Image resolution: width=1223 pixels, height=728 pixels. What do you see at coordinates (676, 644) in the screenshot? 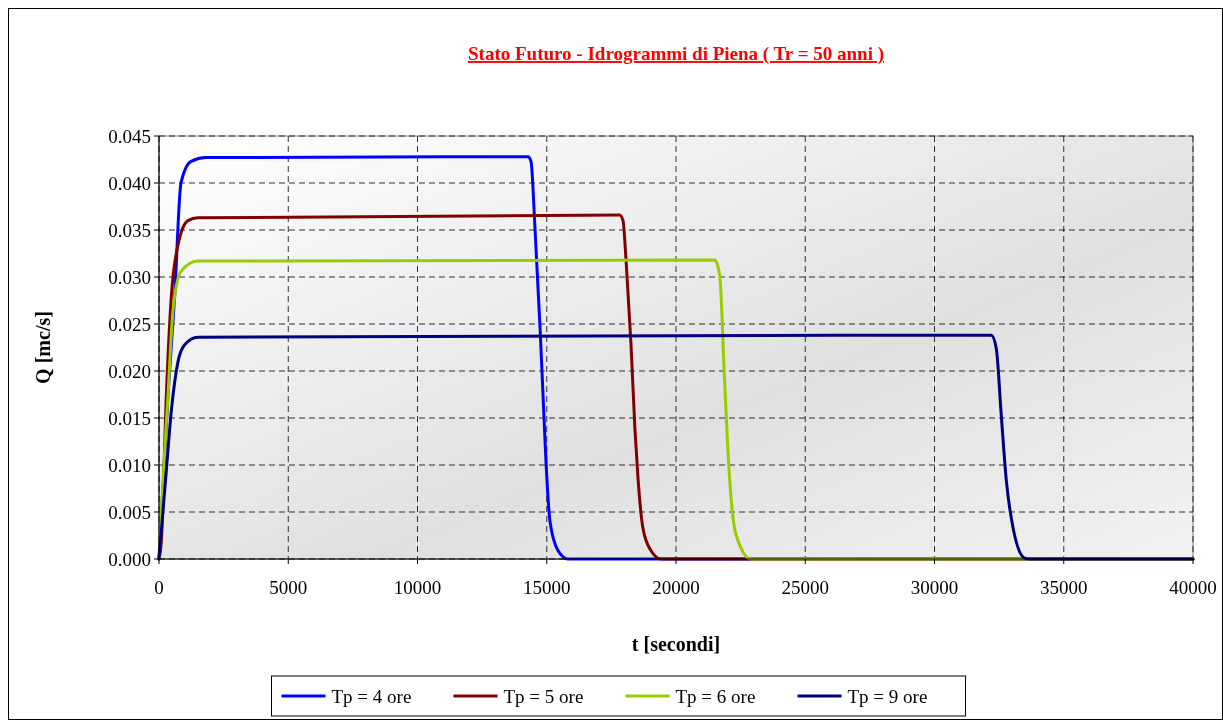
I see `x-axis-title: t [secondi]` at bounding box center [676, 644].